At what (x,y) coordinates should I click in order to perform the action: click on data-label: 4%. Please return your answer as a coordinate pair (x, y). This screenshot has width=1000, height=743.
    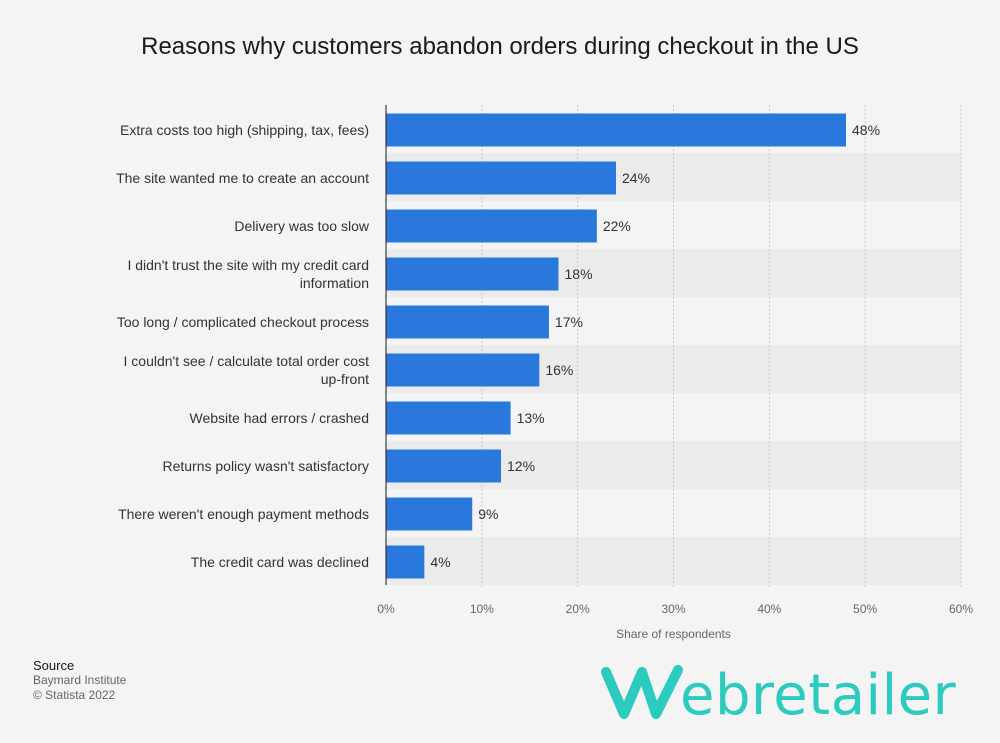
    Looking at the image, I should click on (440, 562).